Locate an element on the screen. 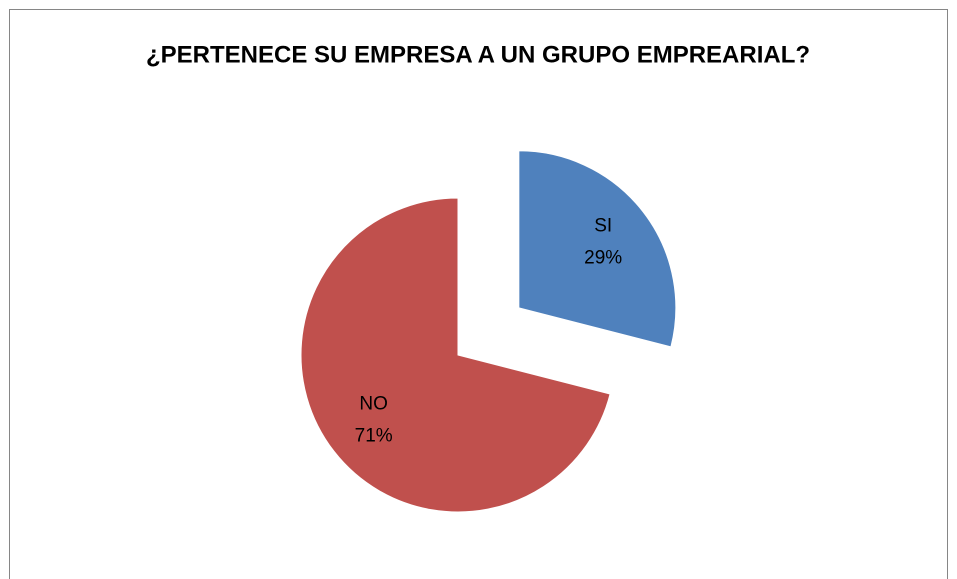 This screenshot has height=579, width=957. slice-category-label: SI is located at coordinates (603, 225).